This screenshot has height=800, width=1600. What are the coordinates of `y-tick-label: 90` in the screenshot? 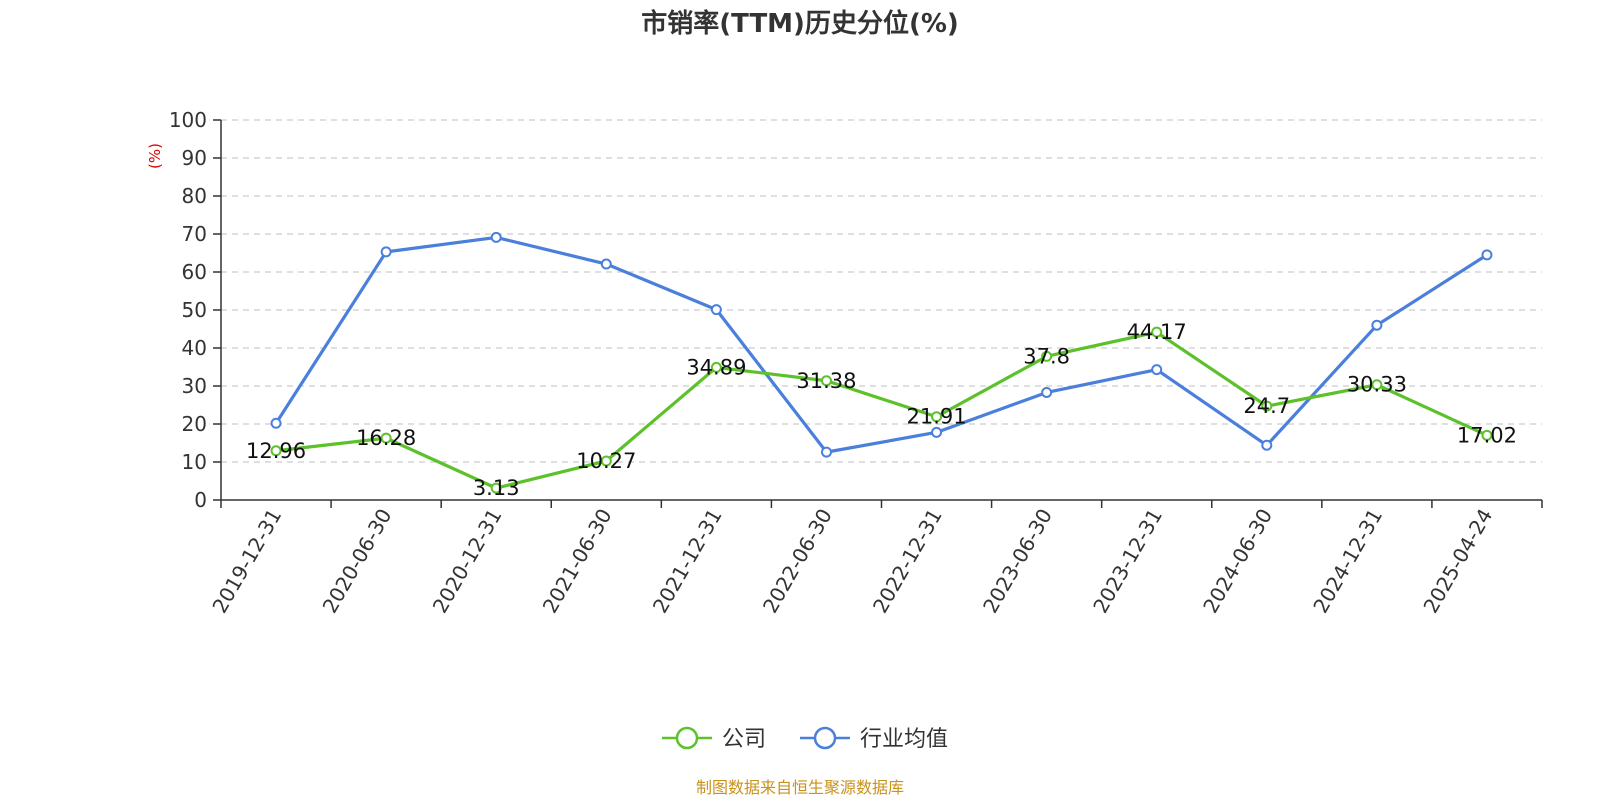 It's located at (194, 158).